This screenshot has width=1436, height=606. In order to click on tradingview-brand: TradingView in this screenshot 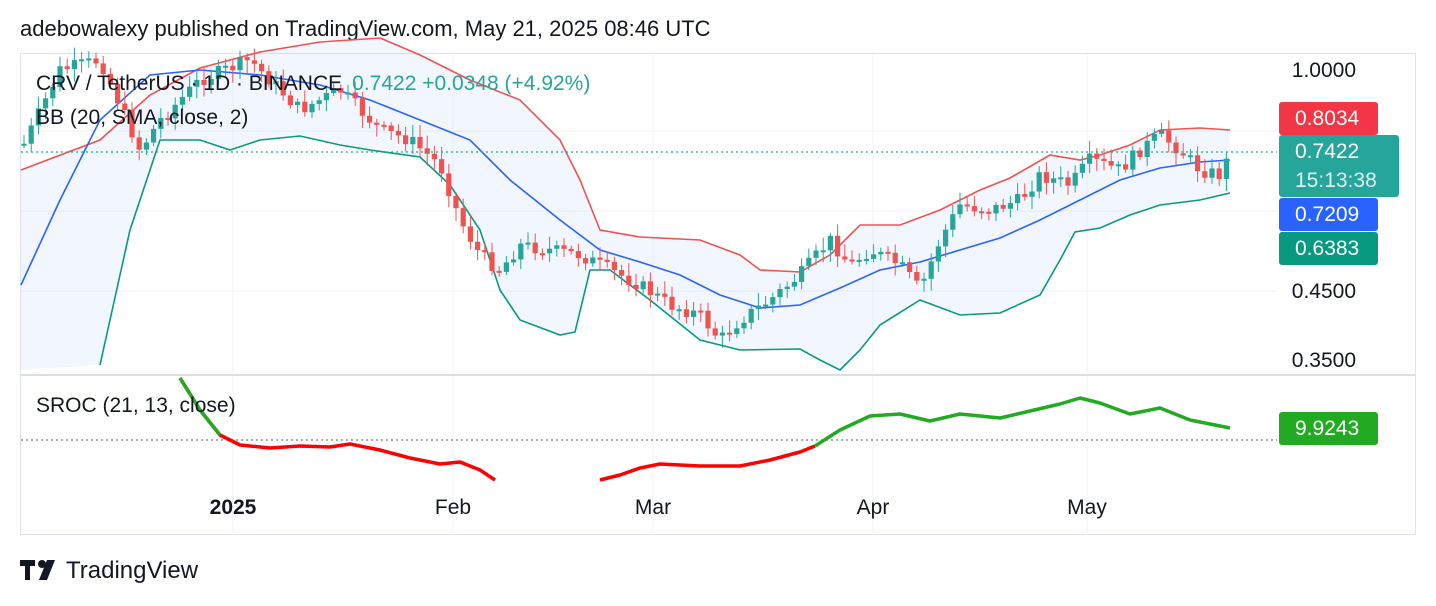, I will do `click(109, 572)`.